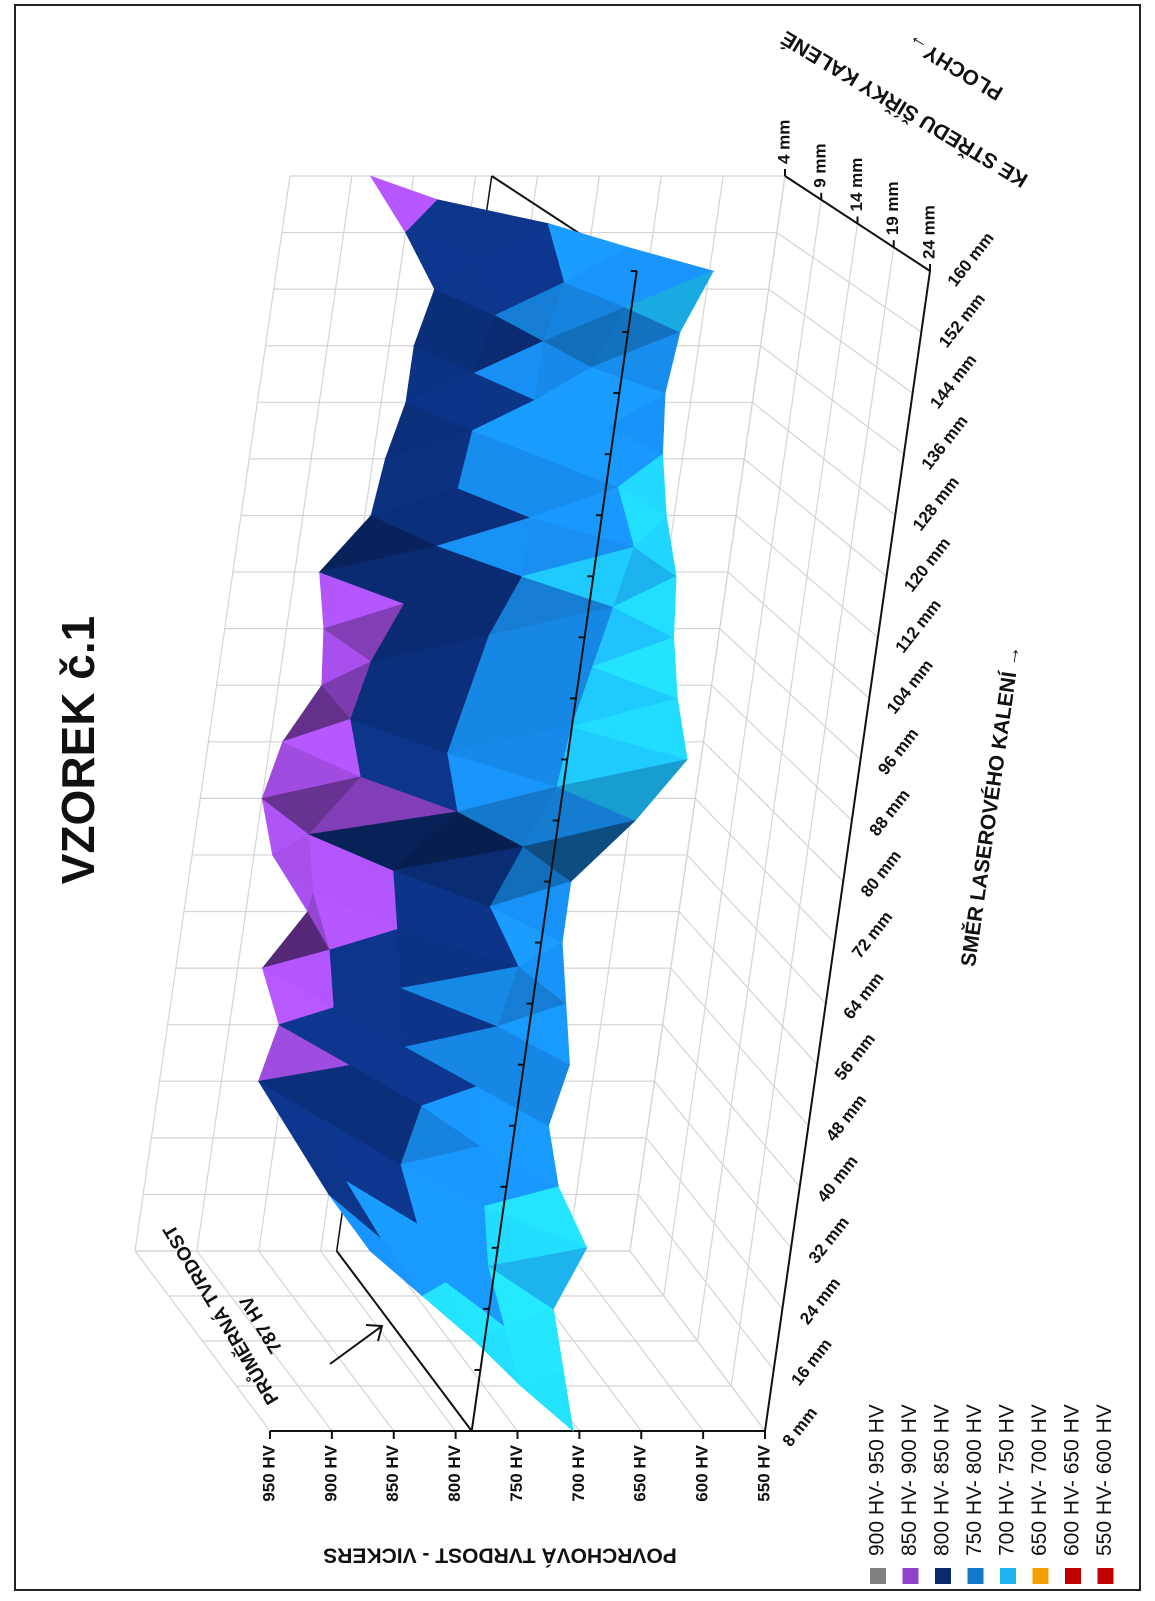  Describe the element at coordinates (846, 1118) in the screenshot. I see `x-tick-label: 48 mm` at that location.